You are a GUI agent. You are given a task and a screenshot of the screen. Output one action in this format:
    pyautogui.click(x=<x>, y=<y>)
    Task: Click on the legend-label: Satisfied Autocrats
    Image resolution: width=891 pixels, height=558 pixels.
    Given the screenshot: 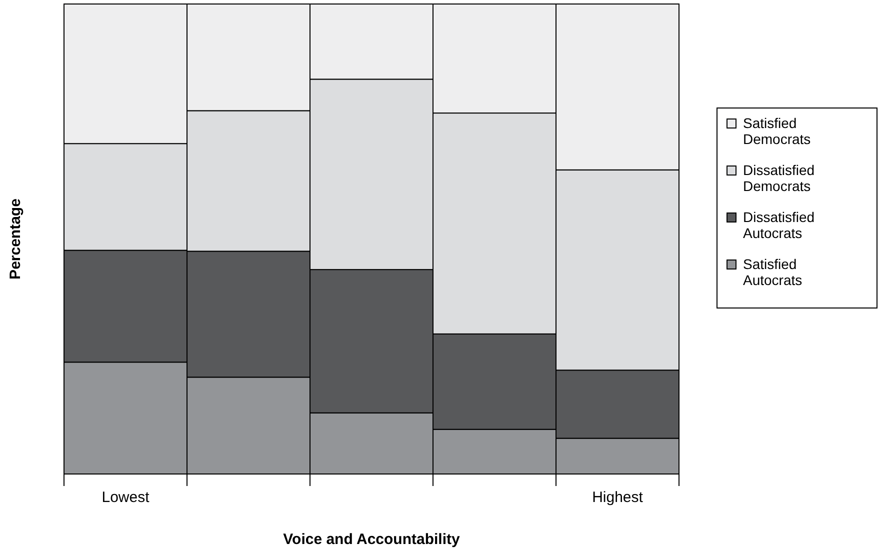 What is the action you would take?
    pyautogui.click(x=772, y=272)
    